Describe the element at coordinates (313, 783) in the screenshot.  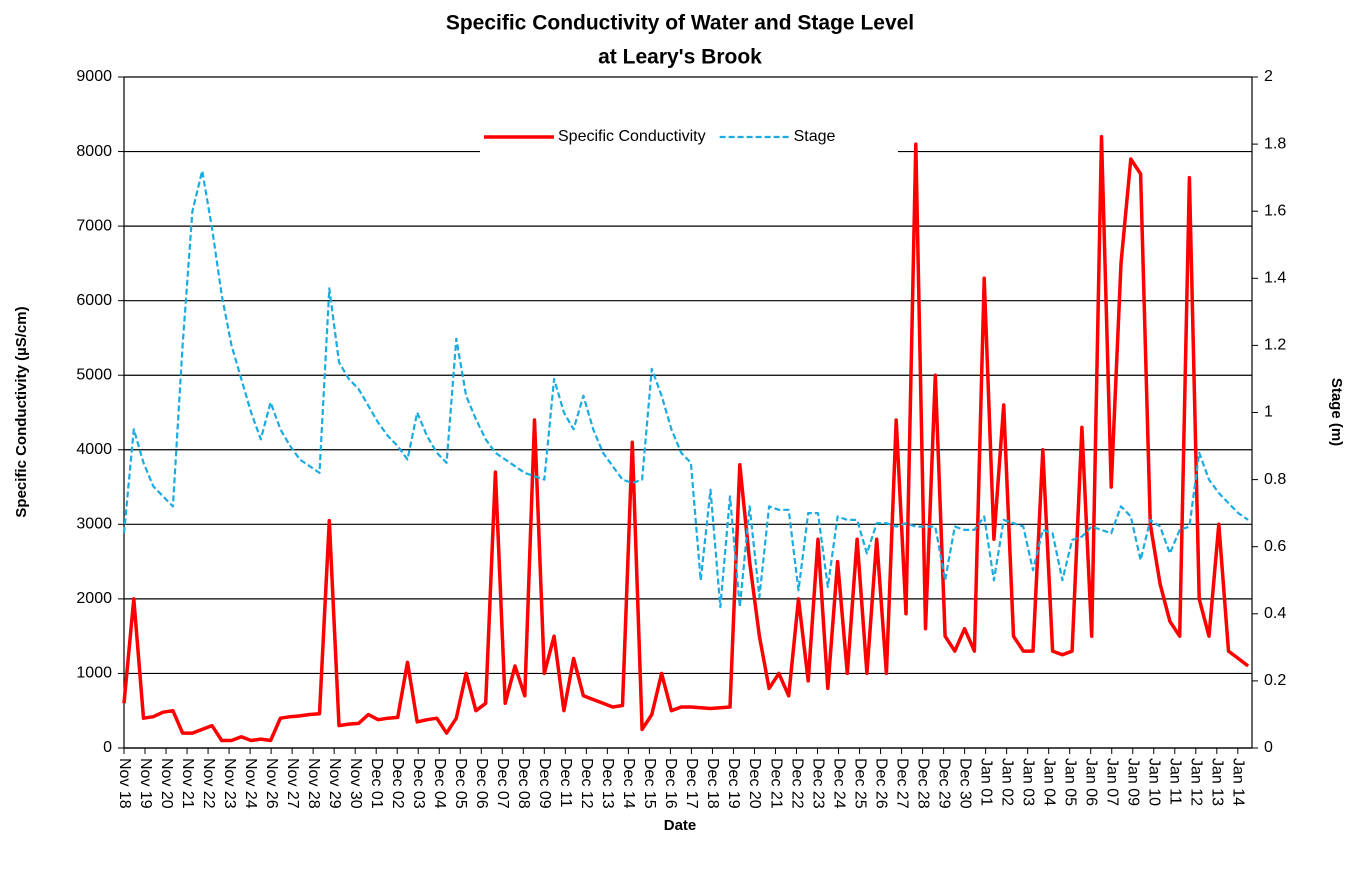
I see `x-tick-label: Nov 28` at that location.